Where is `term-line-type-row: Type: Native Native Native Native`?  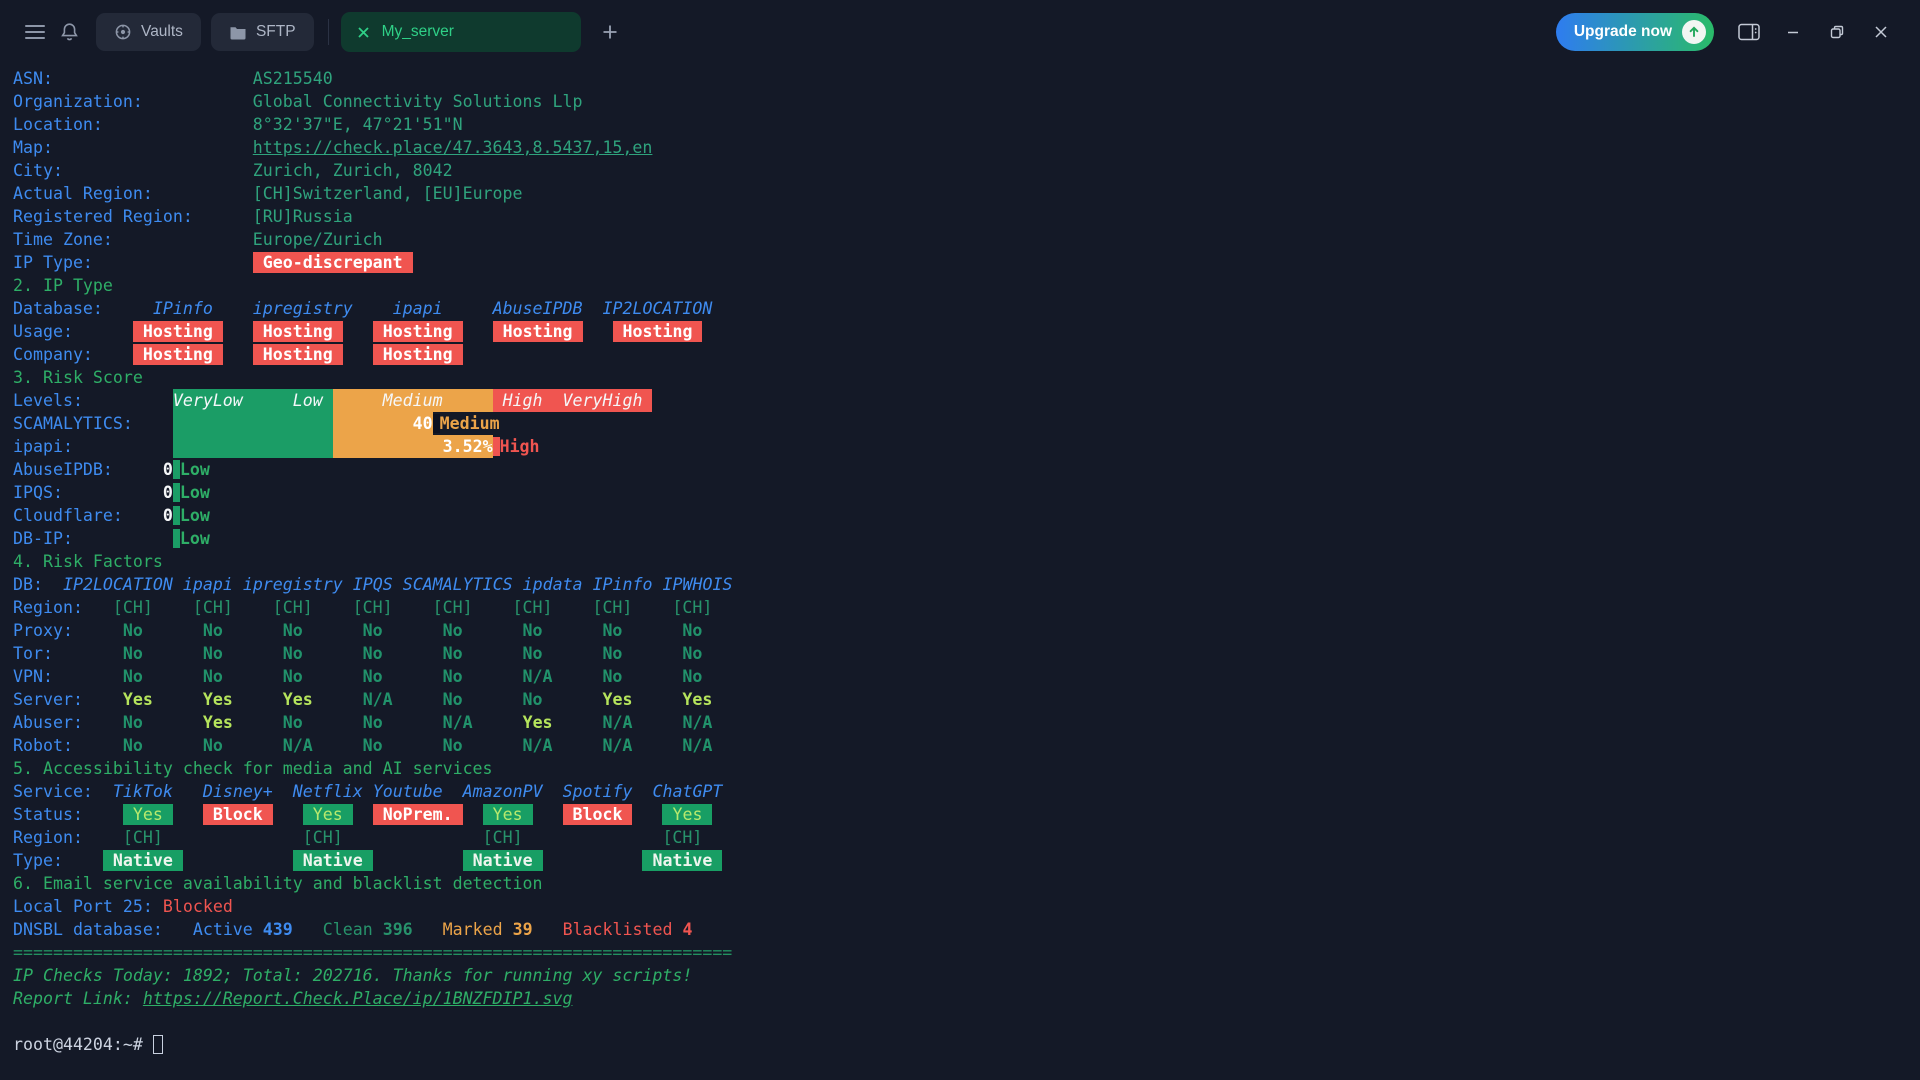
term-line-type-row: Type: Native Native Native Native is located at coordinates (368, 860).